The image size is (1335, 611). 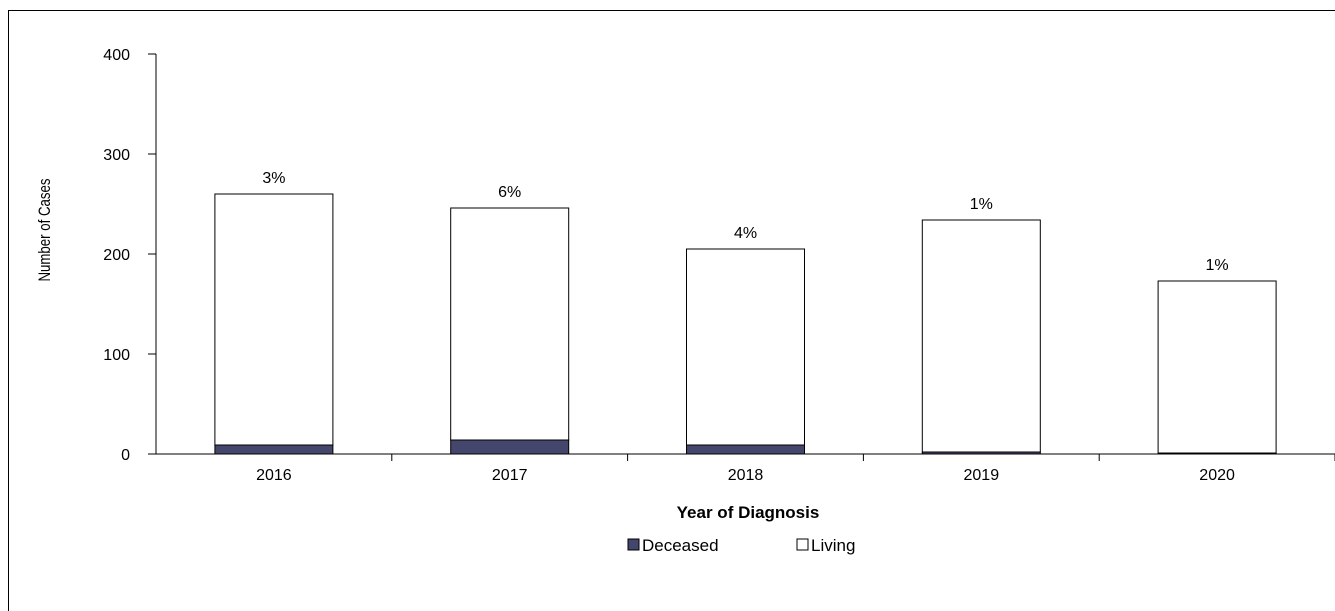 I want to click on legend-swatch-living, so click(x=802, y=544).